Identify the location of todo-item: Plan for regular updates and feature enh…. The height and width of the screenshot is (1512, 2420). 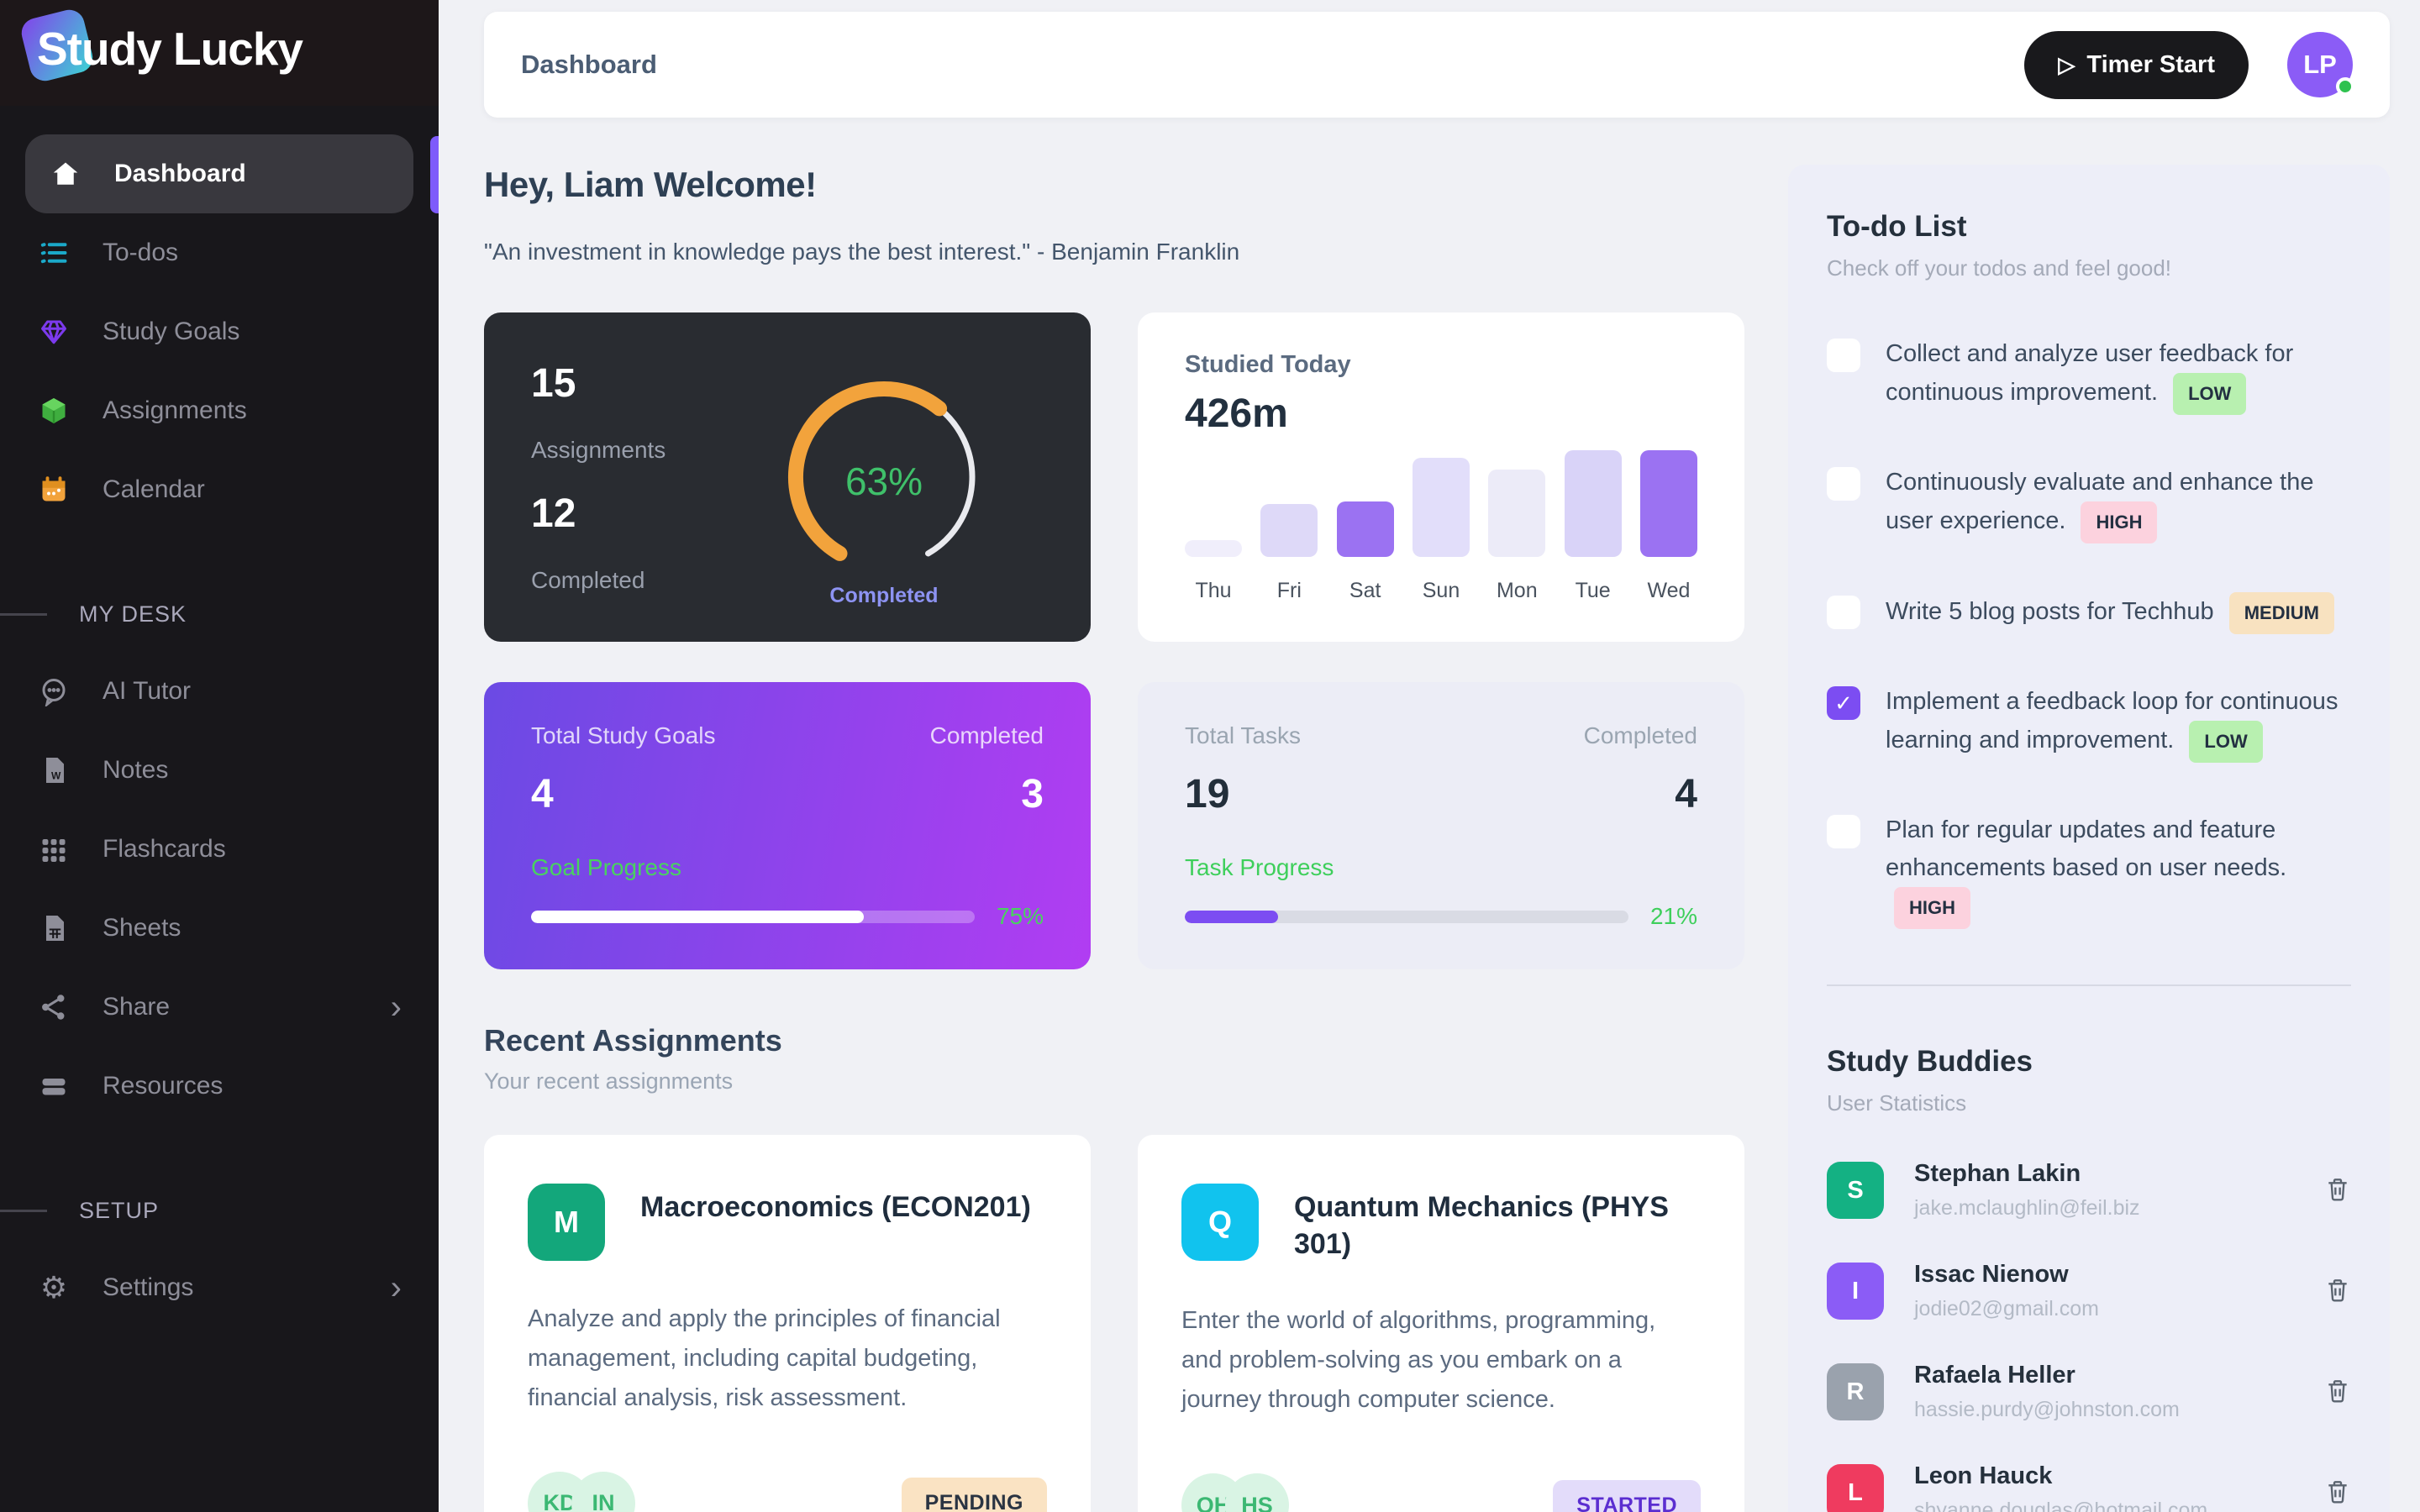
(2089, 870).